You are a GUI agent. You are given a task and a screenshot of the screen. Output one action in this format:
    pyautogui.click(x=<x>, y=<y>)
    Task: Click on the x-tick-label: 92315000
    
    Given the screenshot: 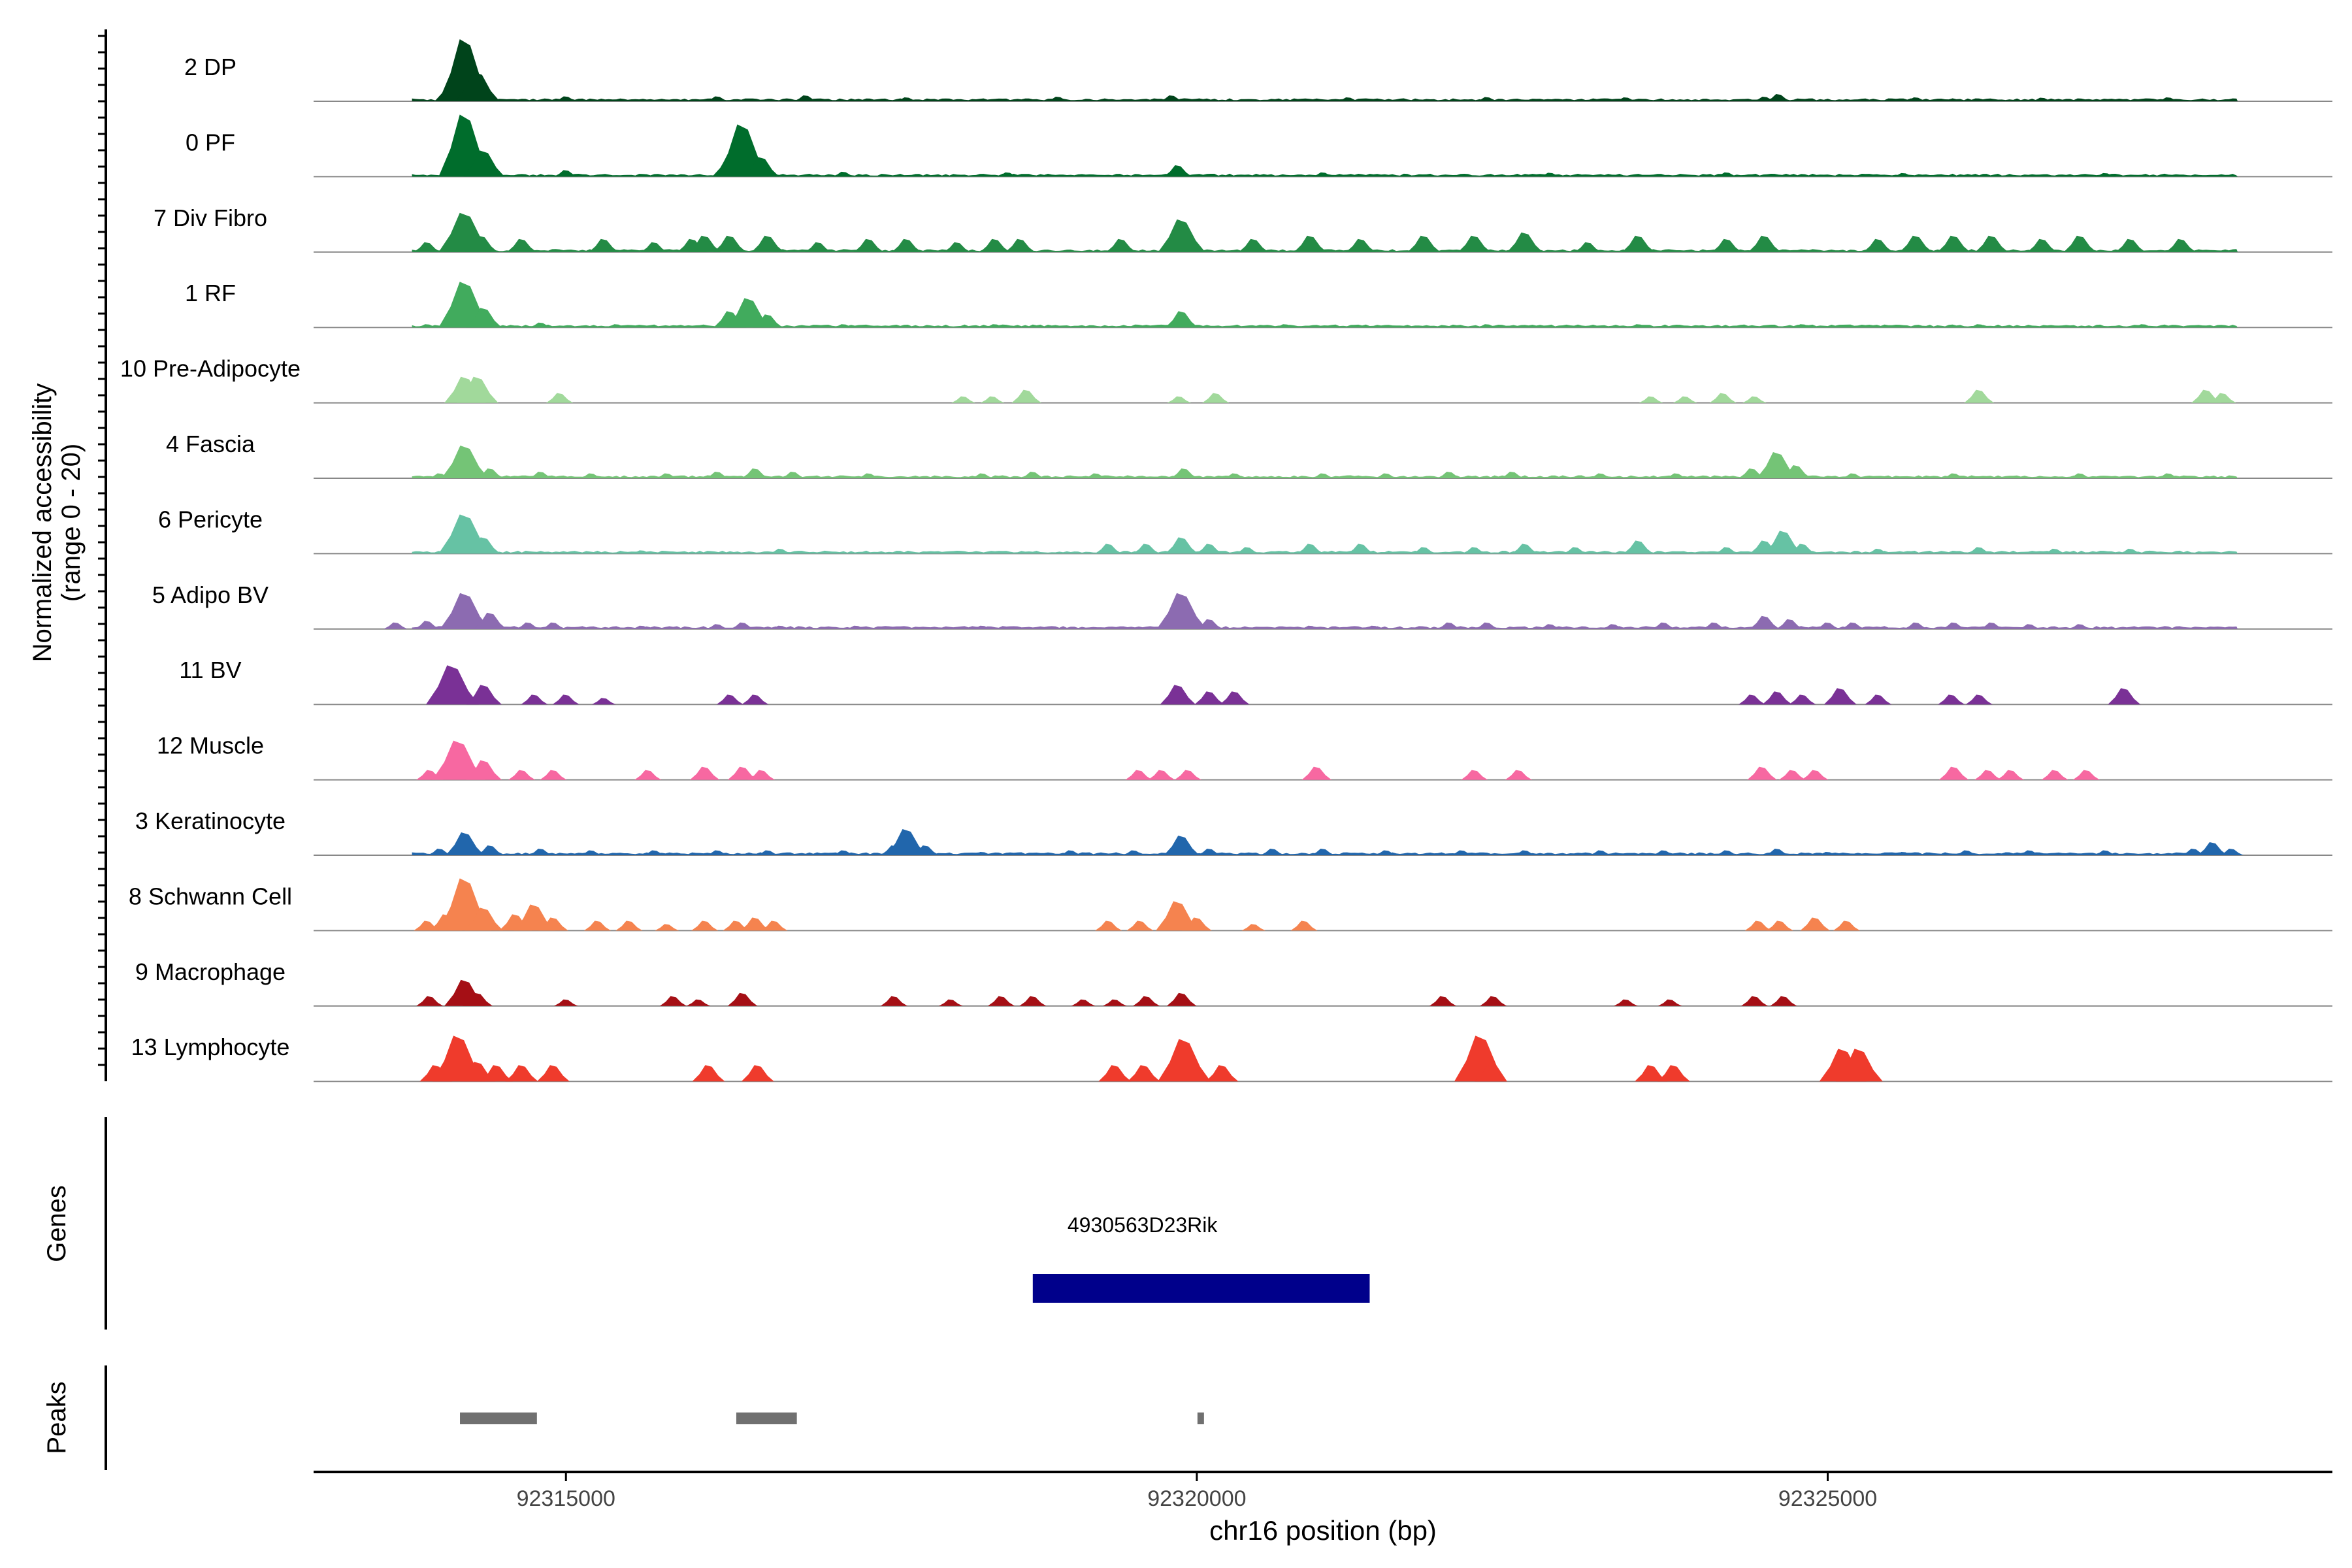 What is the action you would take?
    pyautogui.click(x=566, y=1498)
    